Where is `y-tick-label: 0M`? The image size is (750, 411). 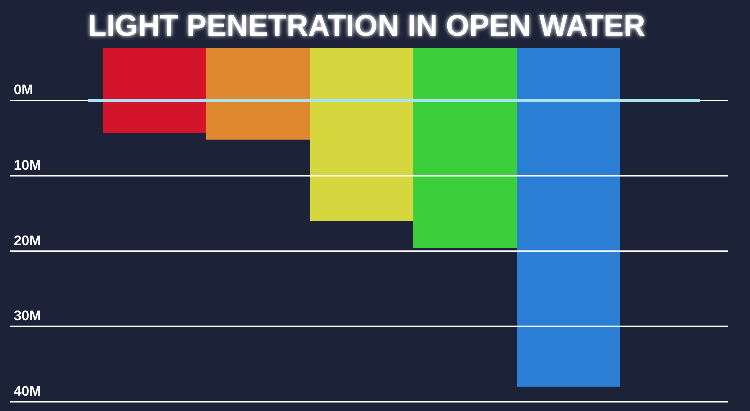 y-tick-label: 0M is located at coordinates (24, 90).